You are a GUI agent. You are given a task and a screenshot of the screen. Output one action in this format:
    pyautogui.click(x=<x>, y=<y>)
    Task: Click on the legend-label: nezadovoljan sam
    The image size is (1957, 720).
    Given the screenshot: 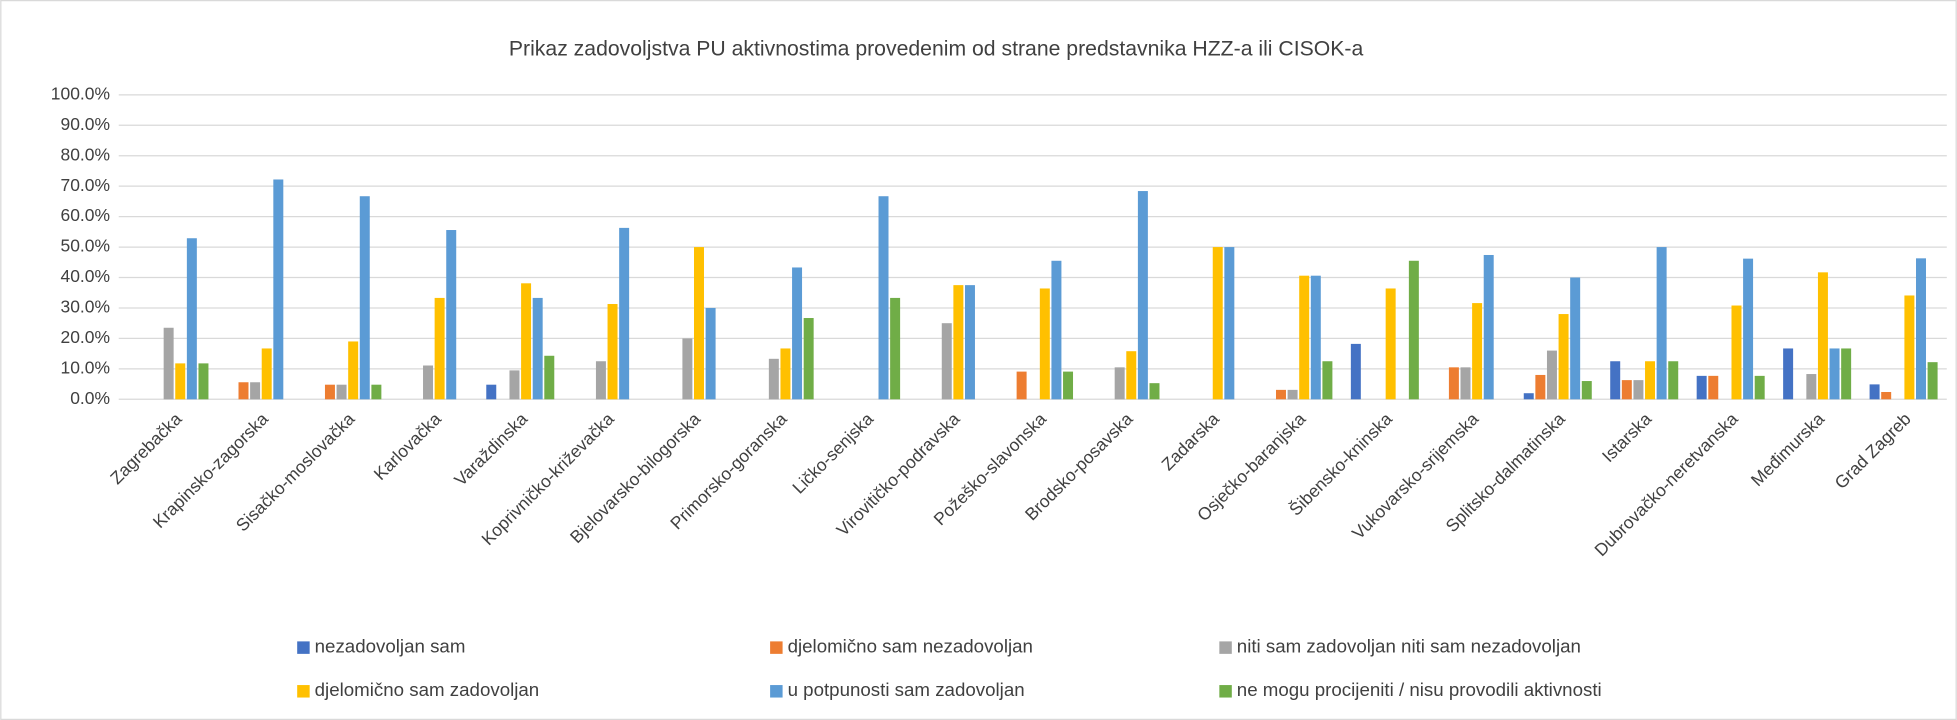 What is the action you would take?
    pyautogui.click(x=390, y=646)
    